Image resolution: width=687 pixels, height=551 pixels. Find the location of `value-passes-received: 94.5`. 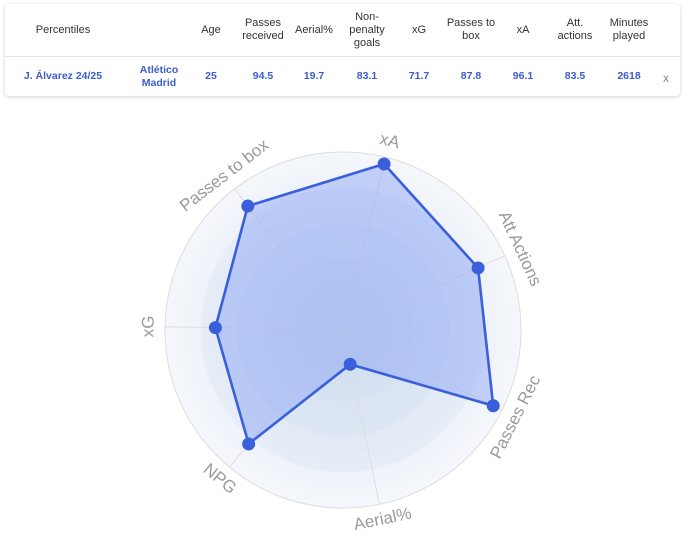

value-passes-received: 94.5 is located at coordinates (263, 76).